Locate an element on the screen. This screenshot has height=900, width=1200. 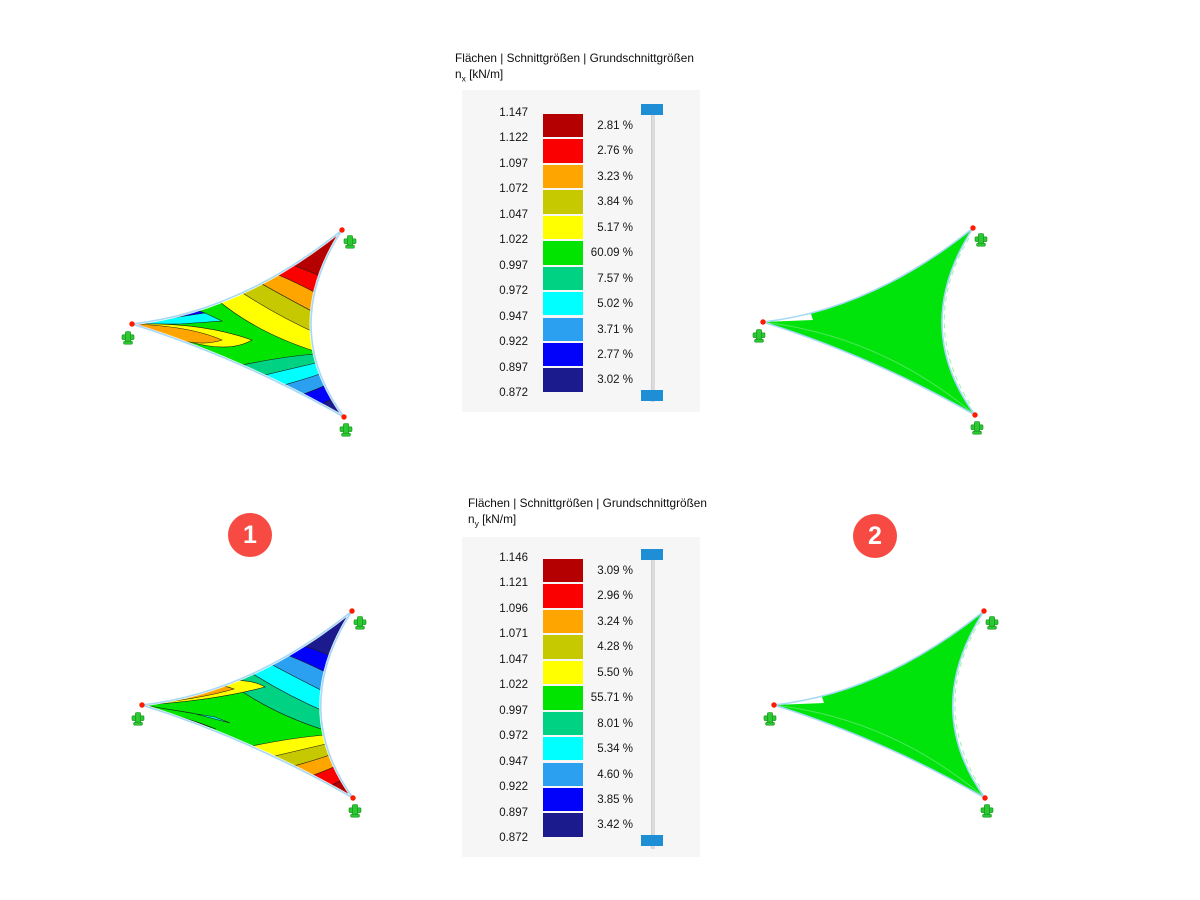
legend-percentage: 3.02 % is located at coordinates (615, 380).